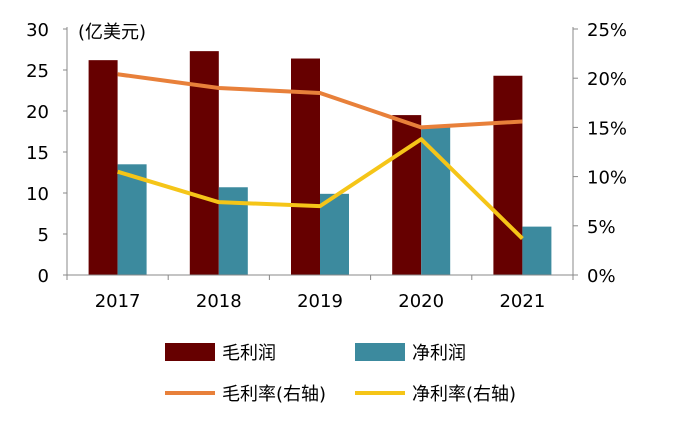 This screenshot has width=700, height=421. What do you see at coordinates (43, 235) in the screenshot?
I see `left-tick-label: 5` at bounding box center [43, 235].